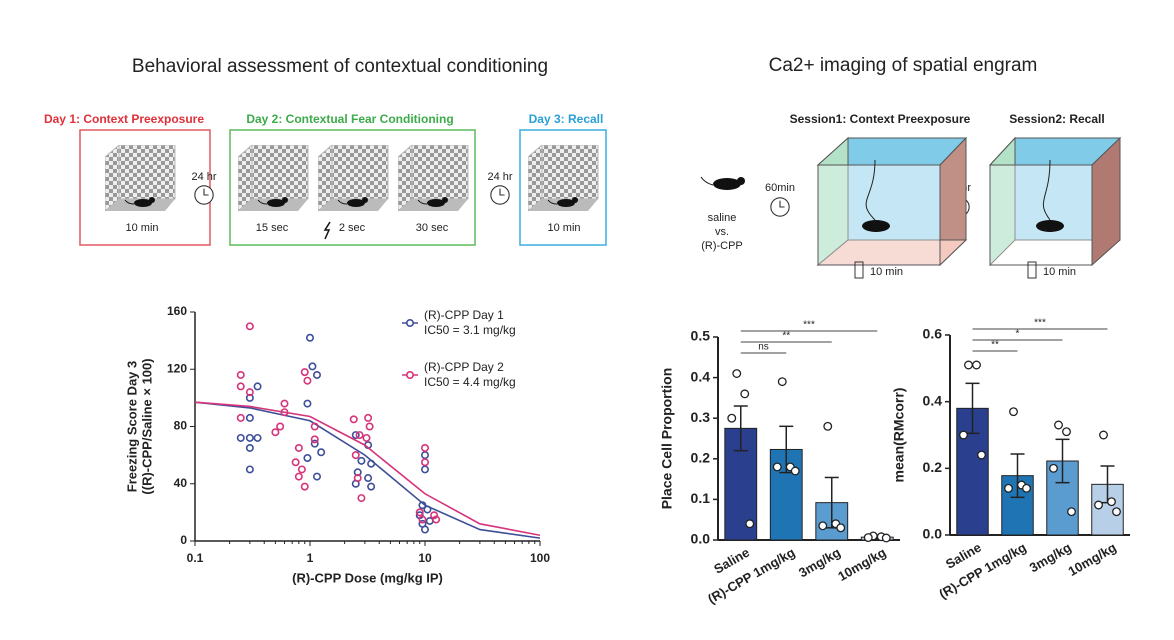  Describe the element at coordinates (861, 564) in the screenshot. I see `x-tick-label: 10mg/kg` at that location.